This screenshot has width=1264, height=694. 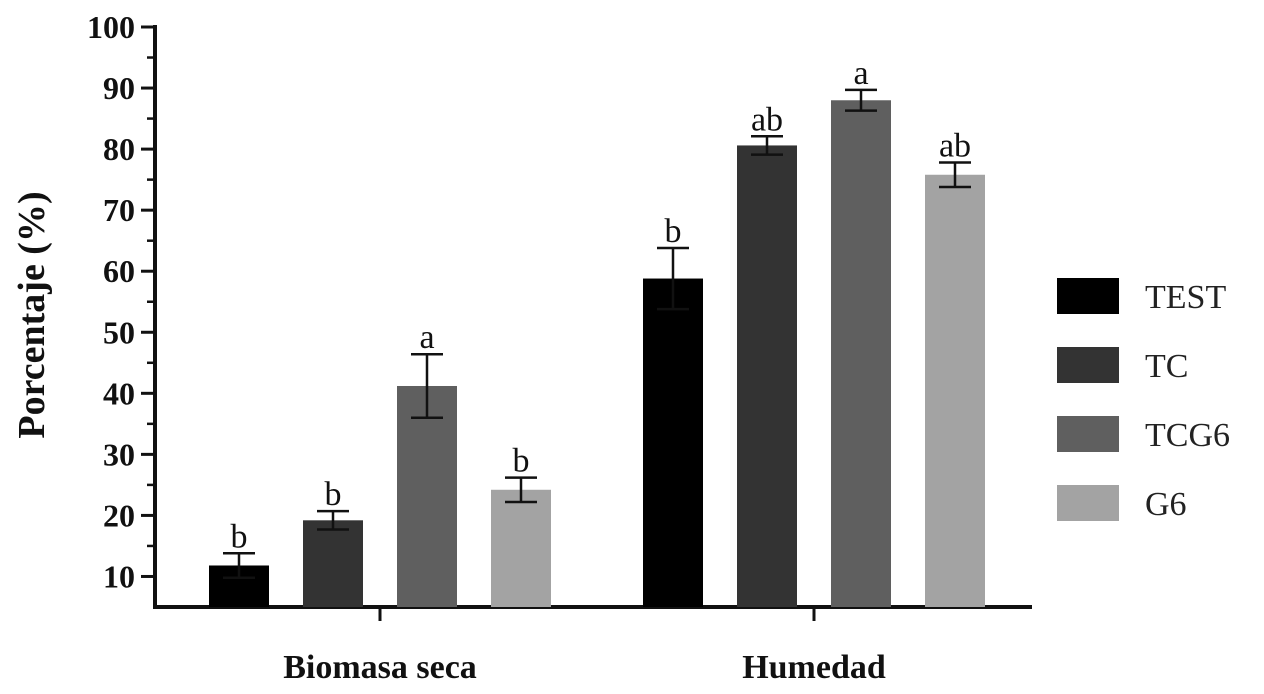 What do you see at coordinates (119, 332) in the screenshot?
I see `y-tick-label: 50` at bounding box center [119, 332].